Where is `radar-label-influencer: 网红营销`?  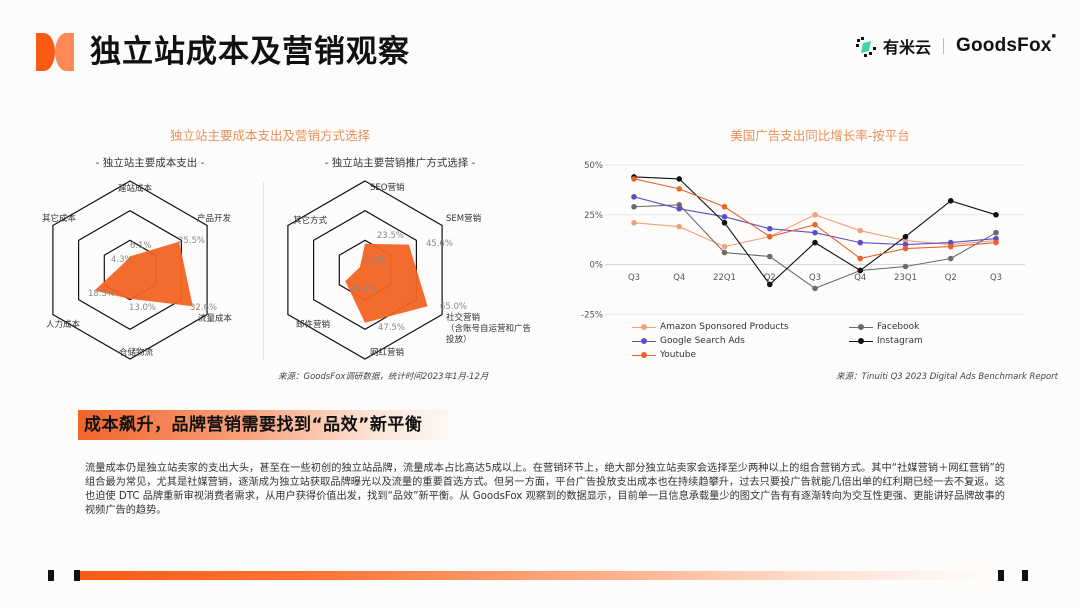 radar-label-influencer: 网红营销 is located at coordinates (387, 353).